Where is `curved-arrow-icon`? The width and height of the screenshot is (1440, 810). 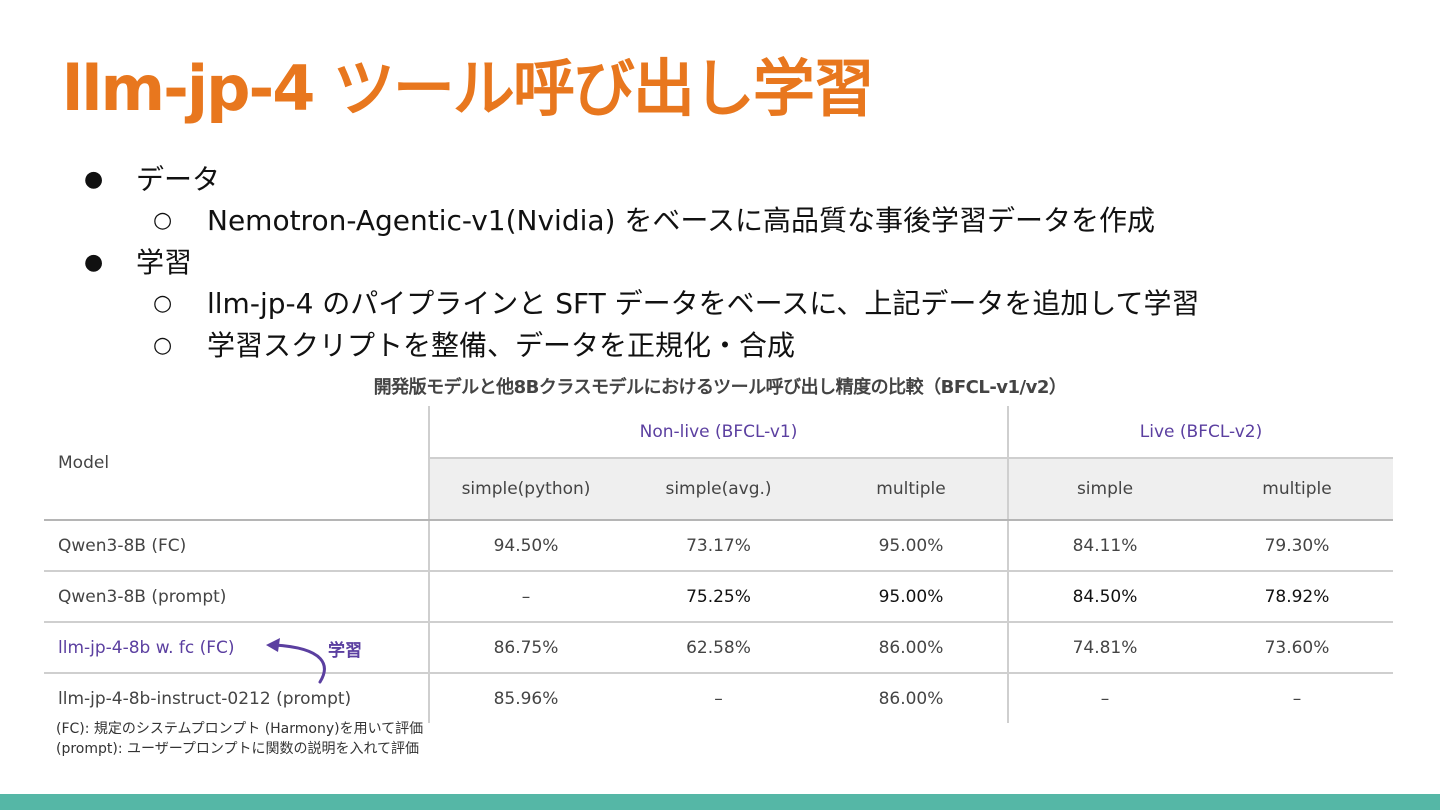 curved-arrow-icon is located at coordinates (296, 661).